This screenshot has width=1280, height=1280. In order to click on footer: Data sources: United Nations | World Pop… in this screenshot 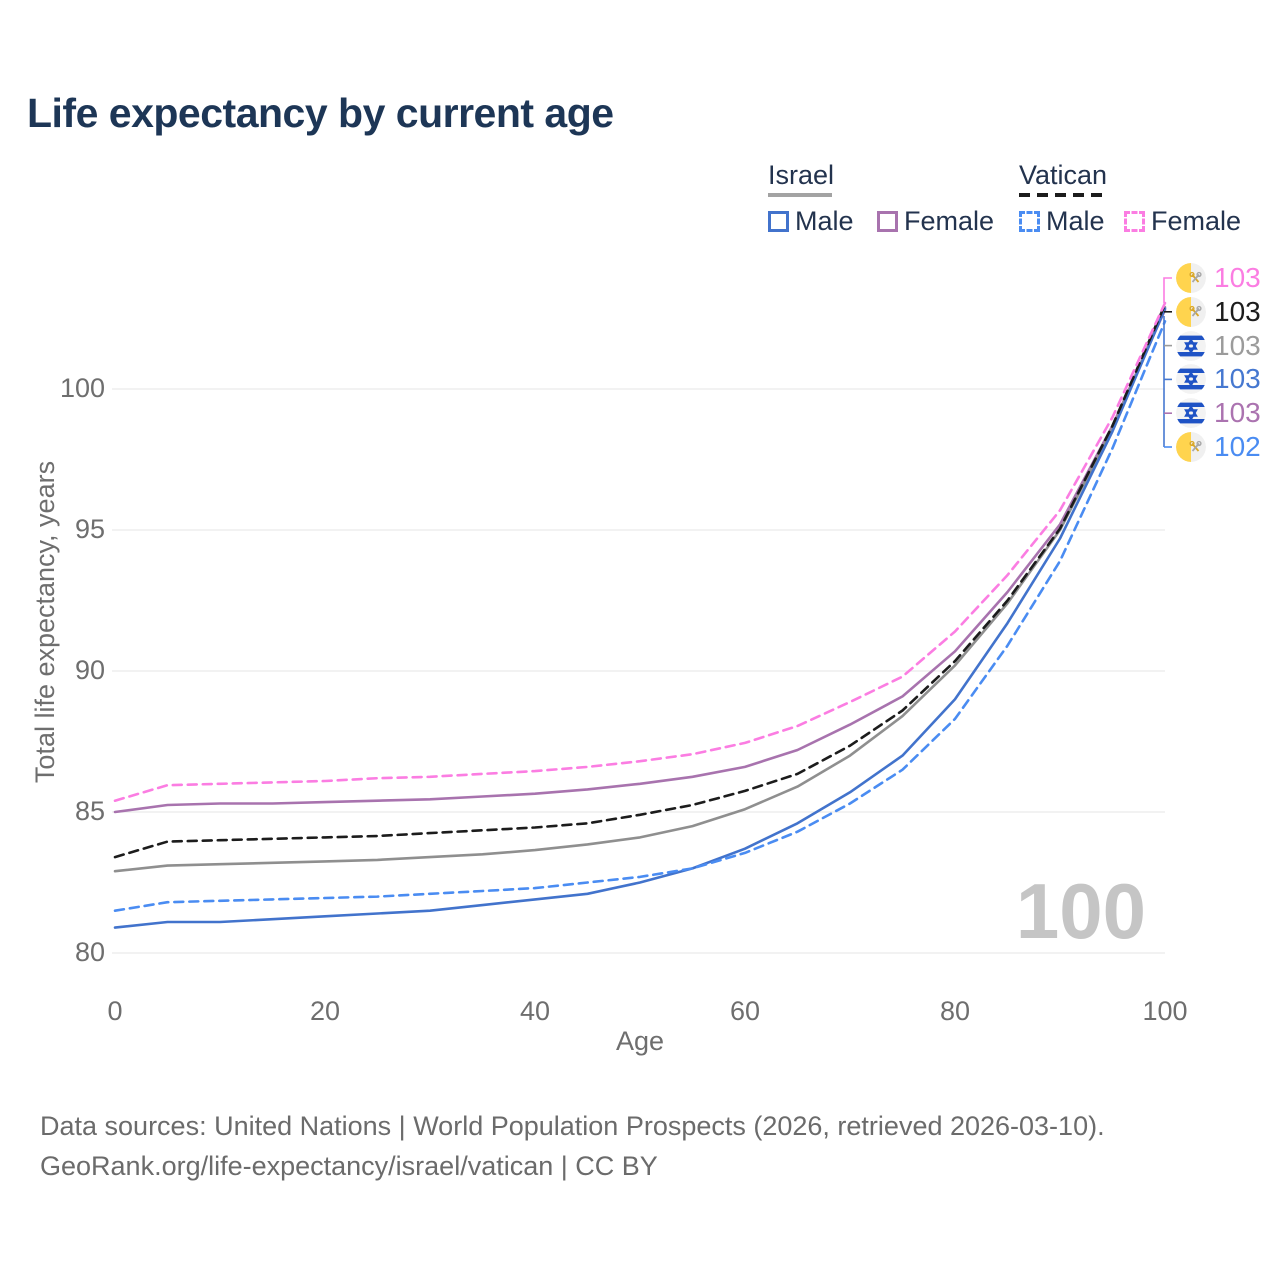, I will do `click(572, 1146)`.